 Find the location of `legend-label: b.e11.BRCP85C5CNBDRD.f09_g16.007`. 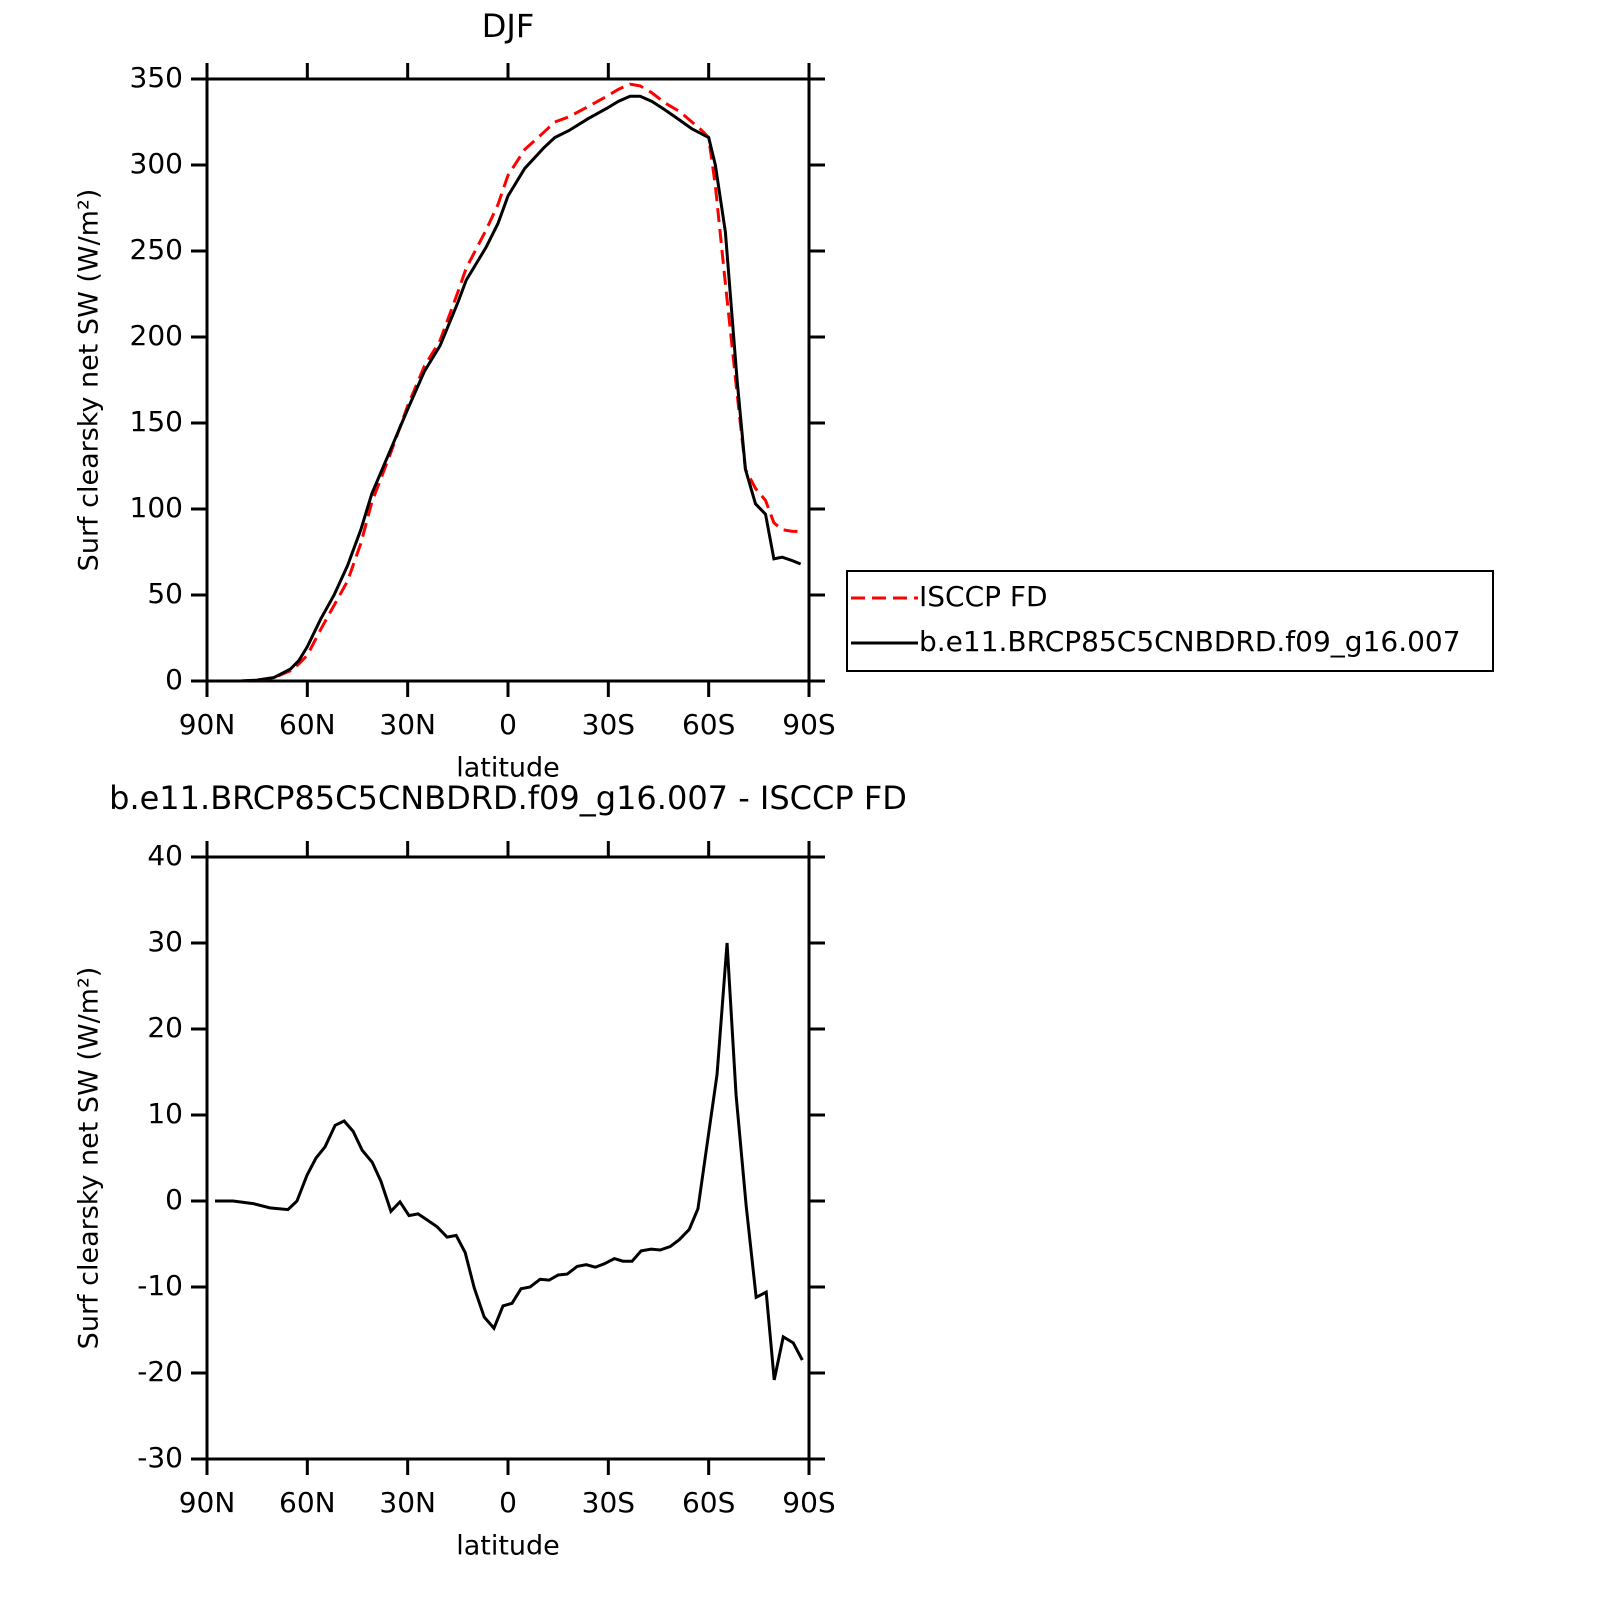

legend-label: b.e11.BRCP85C5CNBDRD.f09_g16.007 is located at coordinates (1190, 641).